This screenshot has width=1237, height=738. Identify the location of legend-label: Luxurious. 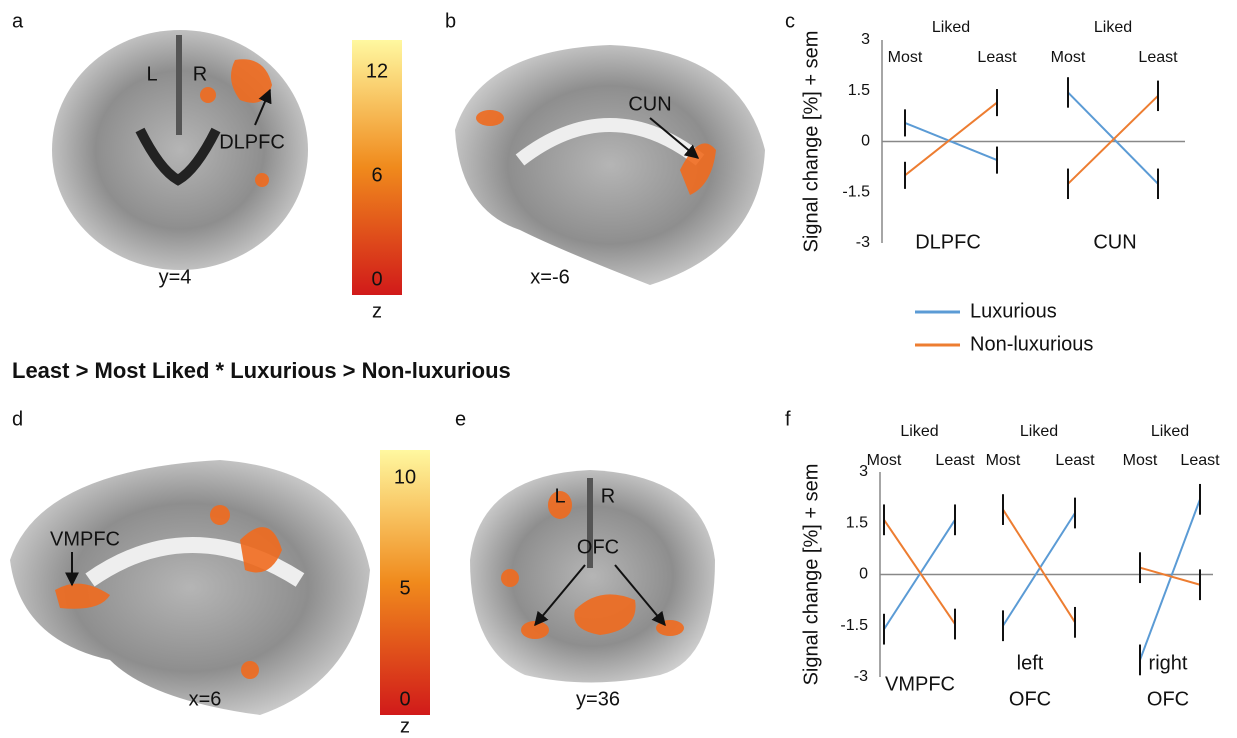
(1013, 311).